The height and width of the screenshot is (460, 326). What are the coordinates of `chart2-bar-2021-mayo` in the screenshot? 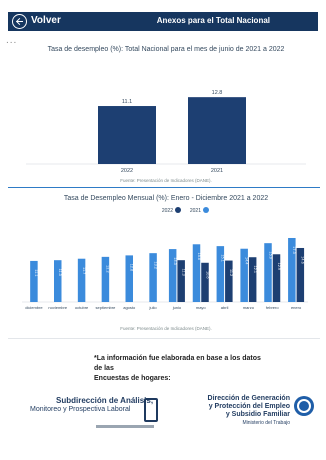 It's located at (196, 273).